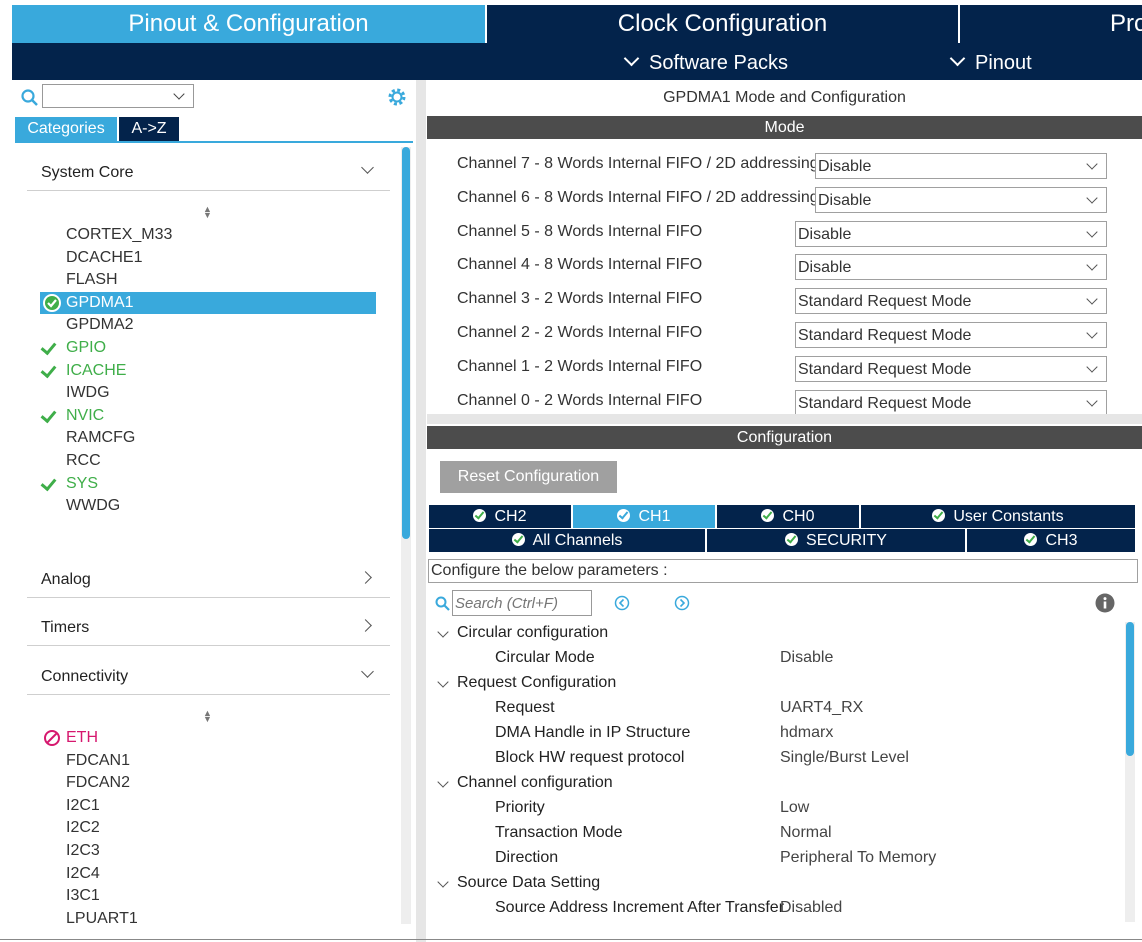 The height and width of the screenshot is (942, 1142). I want to click on tab-underline, so click(214, 142).